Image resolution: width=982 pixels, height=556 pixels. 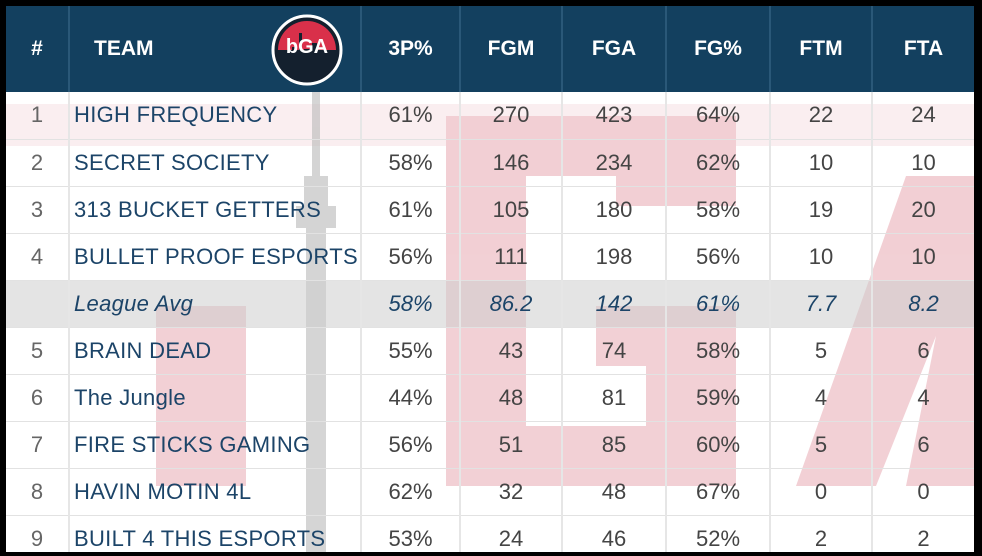 What do you see at coordinates (510, 49) in the screenshot?
I see `header-fgm: FGM` at bounding box center [510, 49].